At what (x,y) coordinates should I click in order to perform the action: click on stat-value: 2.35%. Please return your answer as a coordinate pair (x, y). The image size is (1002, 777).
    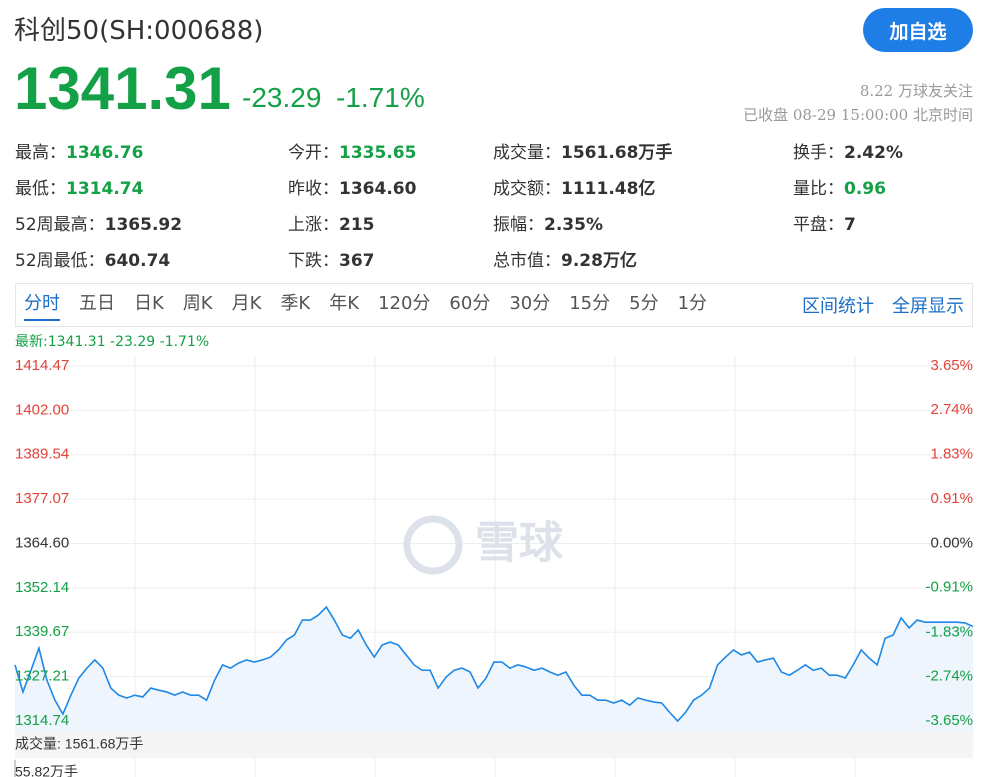
    Looking at the image, I should click on (573, 225).